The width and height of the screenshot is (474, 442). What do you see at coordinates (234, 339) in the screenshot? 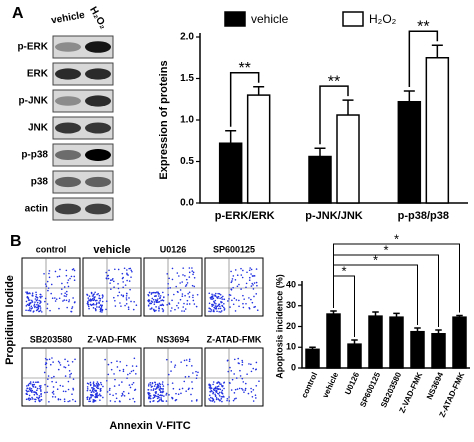
I see `plot-label: Z-ATAD-FMK` at bounding box center [234, 339].